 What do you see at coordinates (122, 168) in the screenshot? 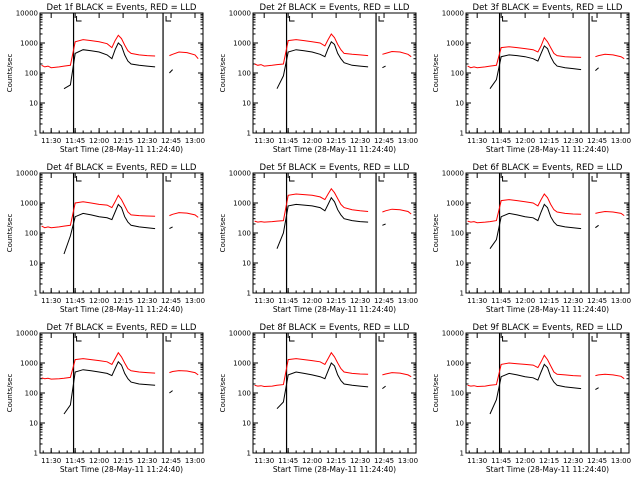
I see `chart-title: Det 4f BLACK = Events, RED = LLD` at bounding box center [122, 168].